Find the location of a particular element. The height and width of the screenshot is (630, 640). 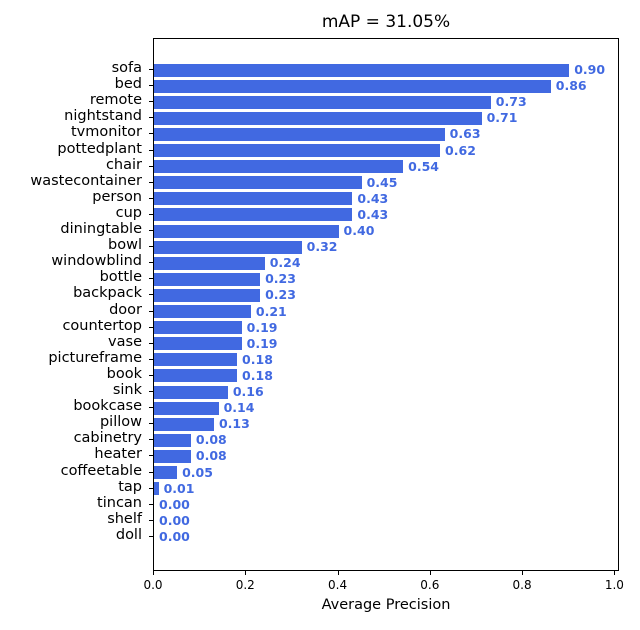

bar-sofa is located at coordinates (362, 70).